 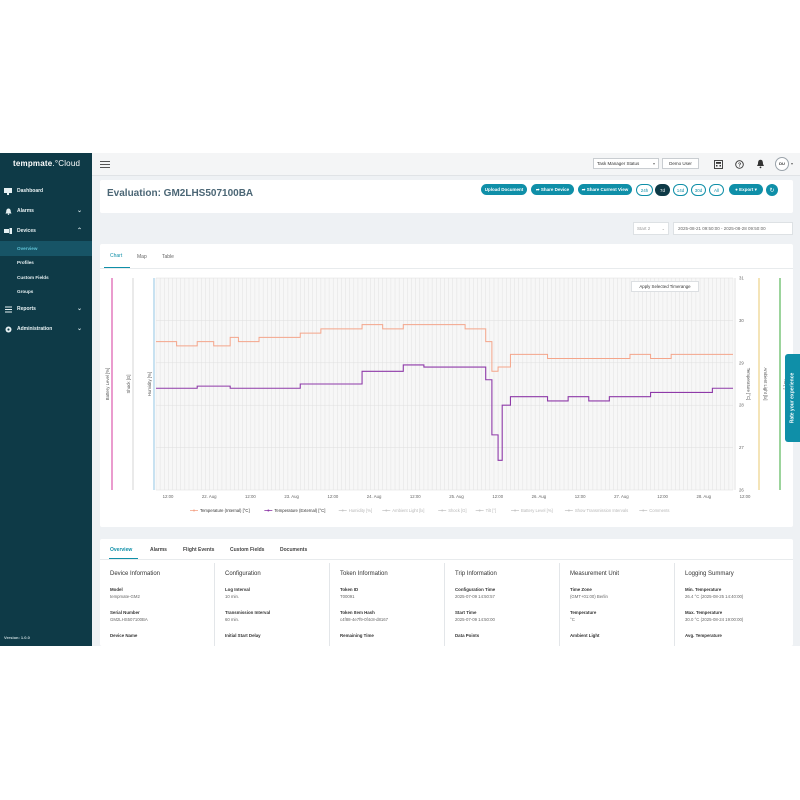 What do you see at coordinates (446, 164) in the screenshot?
I see `top-bar: Task Manager Status ▾ Demo User ? DU ▾` at bounding box center [446, 164].